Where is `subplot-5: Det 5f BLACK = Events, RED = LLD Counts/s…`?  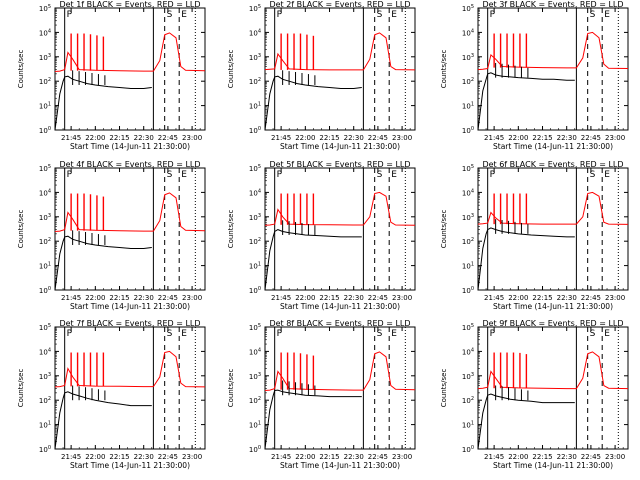 subplot-5: Det 5f BLACK = Events, RED = LLD Counts/s… is located at coordinates (321, 235).